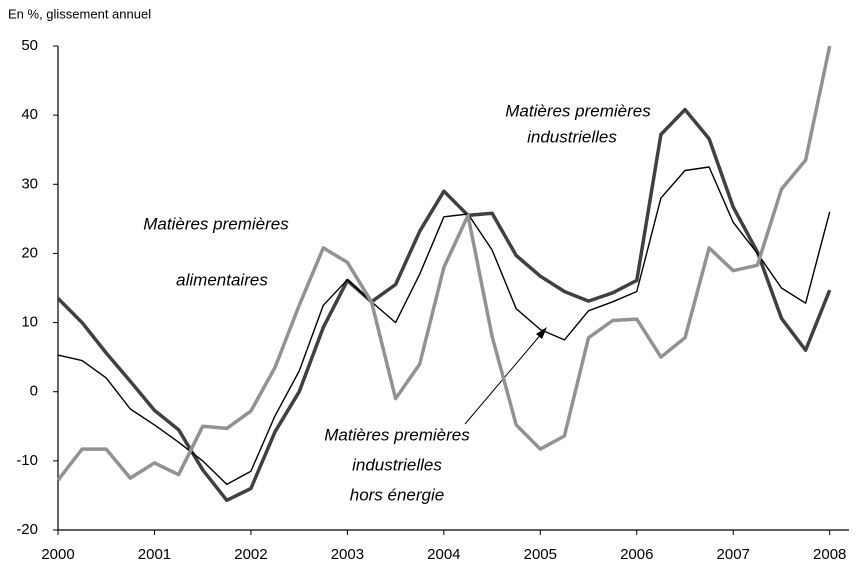 This screenshot has height=571, width=856. Describe the element at coordinates (541, 333) in the screenshot. I see `arrow-head` at that location.